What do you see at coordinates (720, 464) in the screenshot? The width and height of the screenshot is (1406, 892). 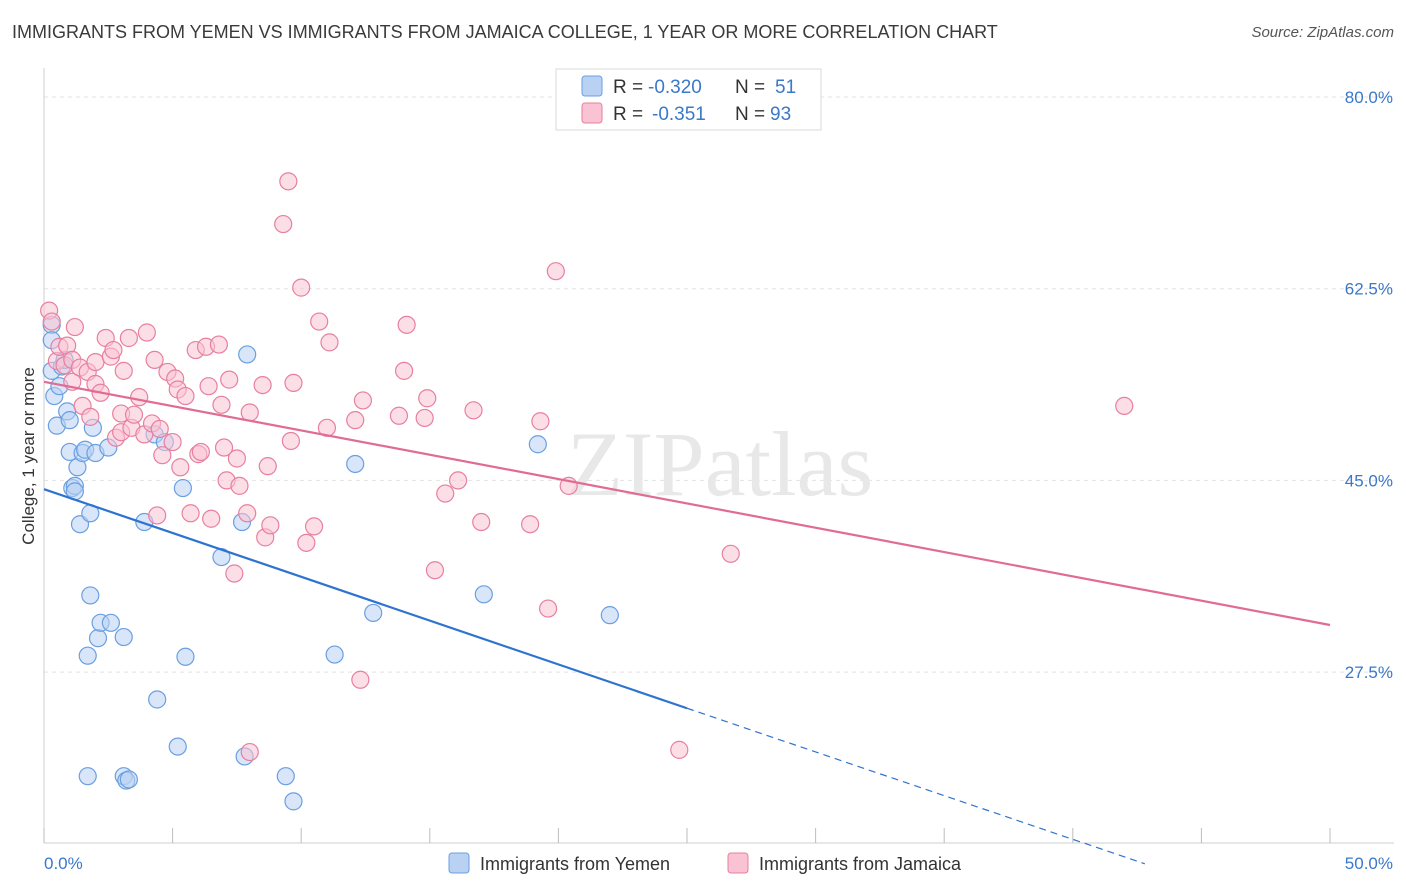 I see `watermark: ZIPatlas` at bounding box center [720, 464].